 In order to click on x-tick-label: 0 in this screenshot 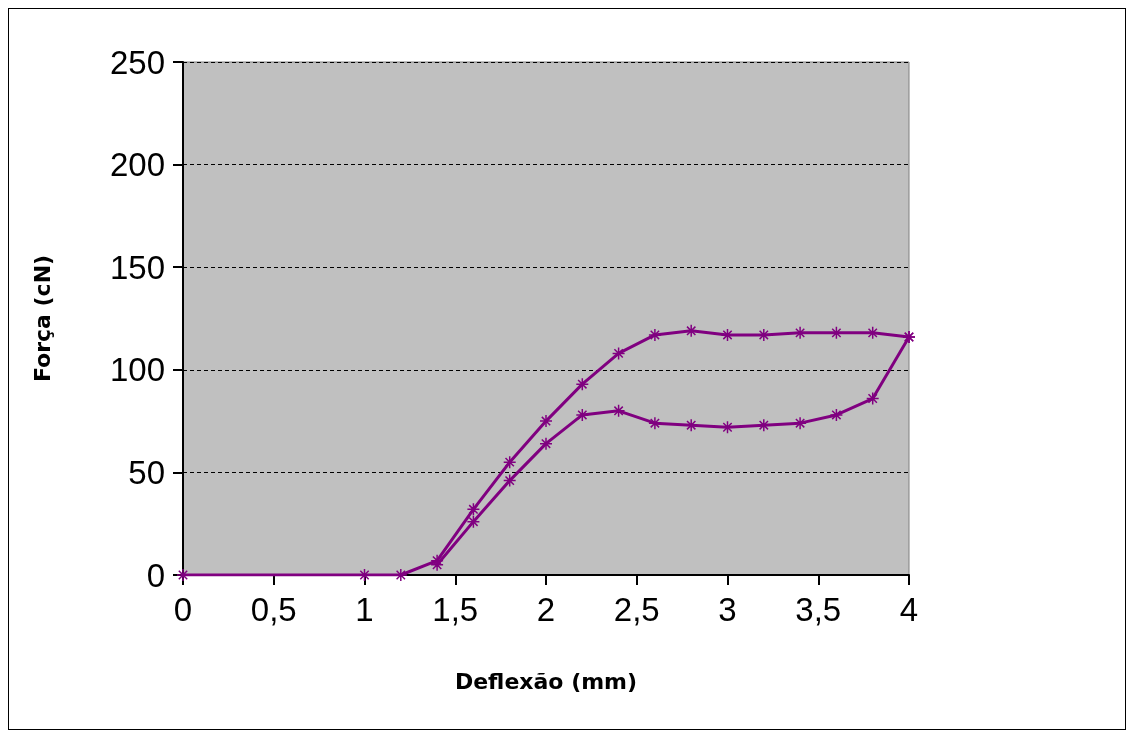, I will do `click(183, 609)`.